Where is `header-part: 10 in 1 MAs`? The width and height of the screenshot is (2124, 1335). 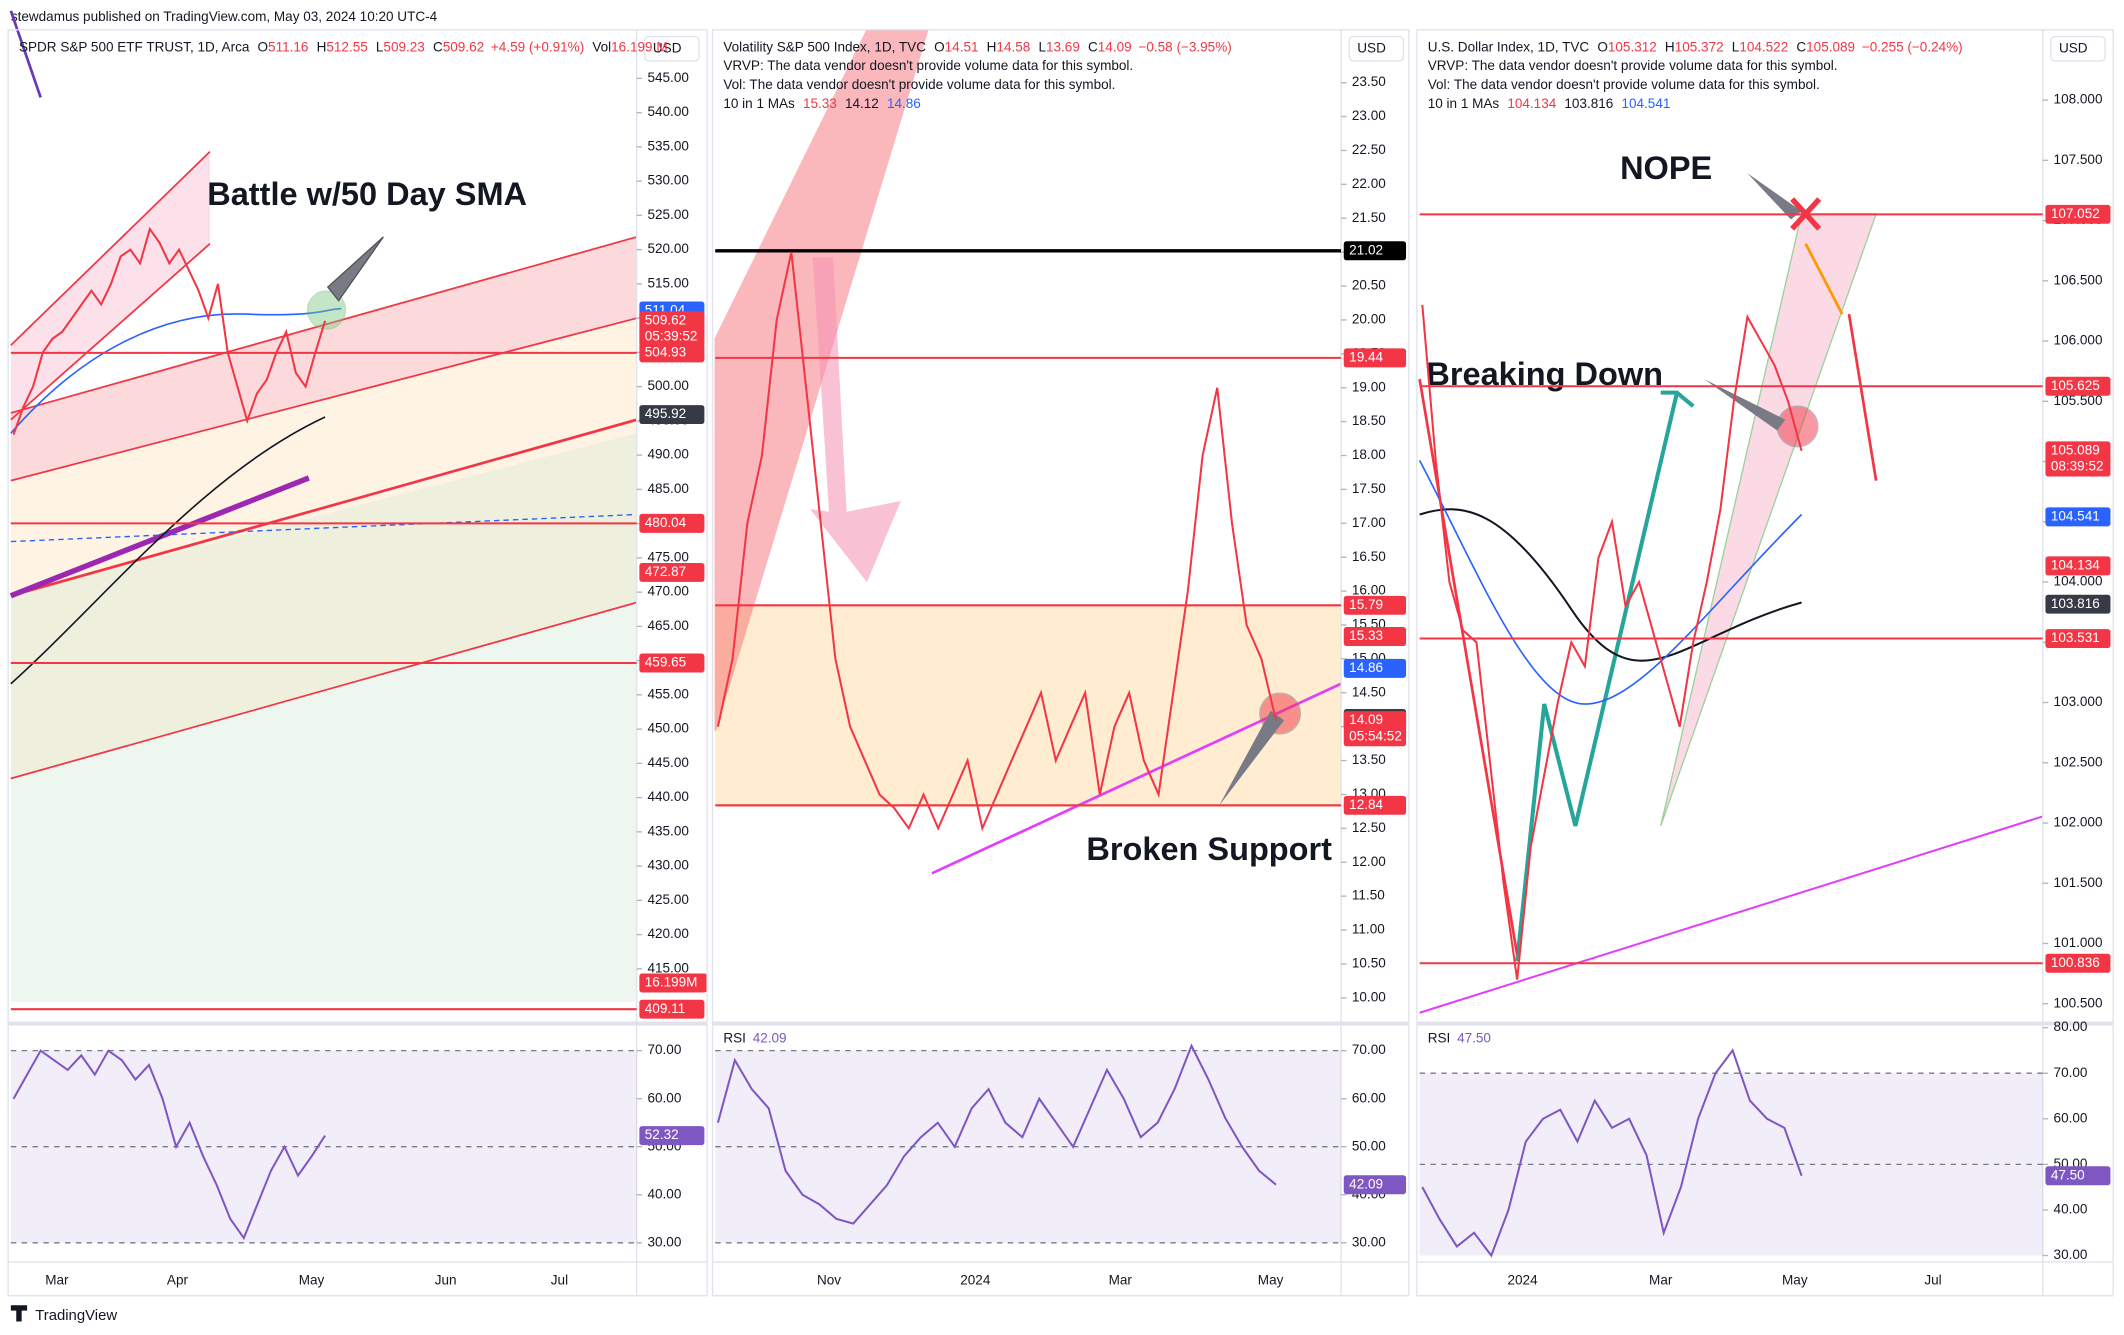
header-part: 10 in 1 MAs is located at coordinates (1464, 103).